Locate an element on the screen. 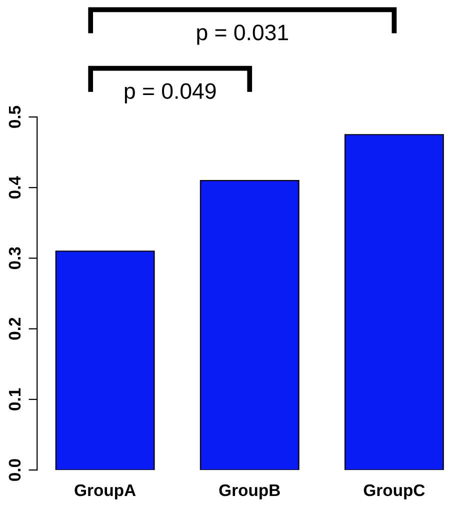 The height and width of the screenshot is (522, 464). y-tick-label: 0.3 is located at coordinates (14, 258).